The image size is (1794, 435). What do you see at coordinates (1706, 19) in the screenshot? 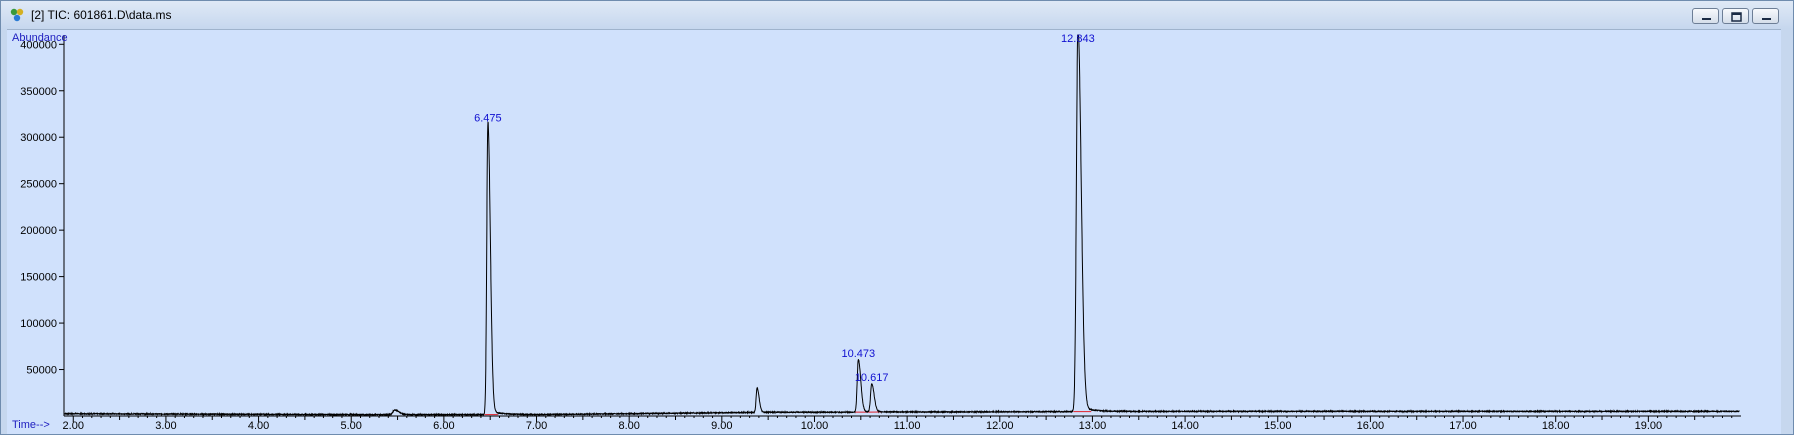
I see `minimize-icon` at bounding box center [1706, 19].